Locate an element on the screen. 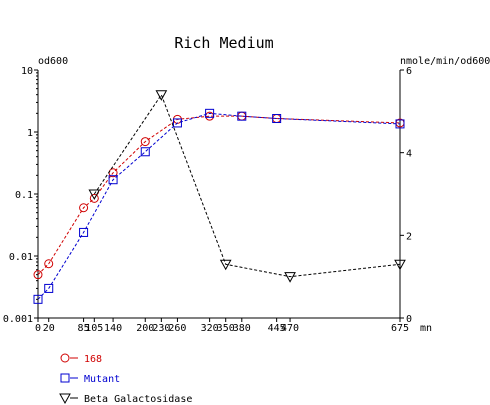 The width and height of the screenshot is (490, 405). x-tick-label: 20 is located at coordinates (49, 328).